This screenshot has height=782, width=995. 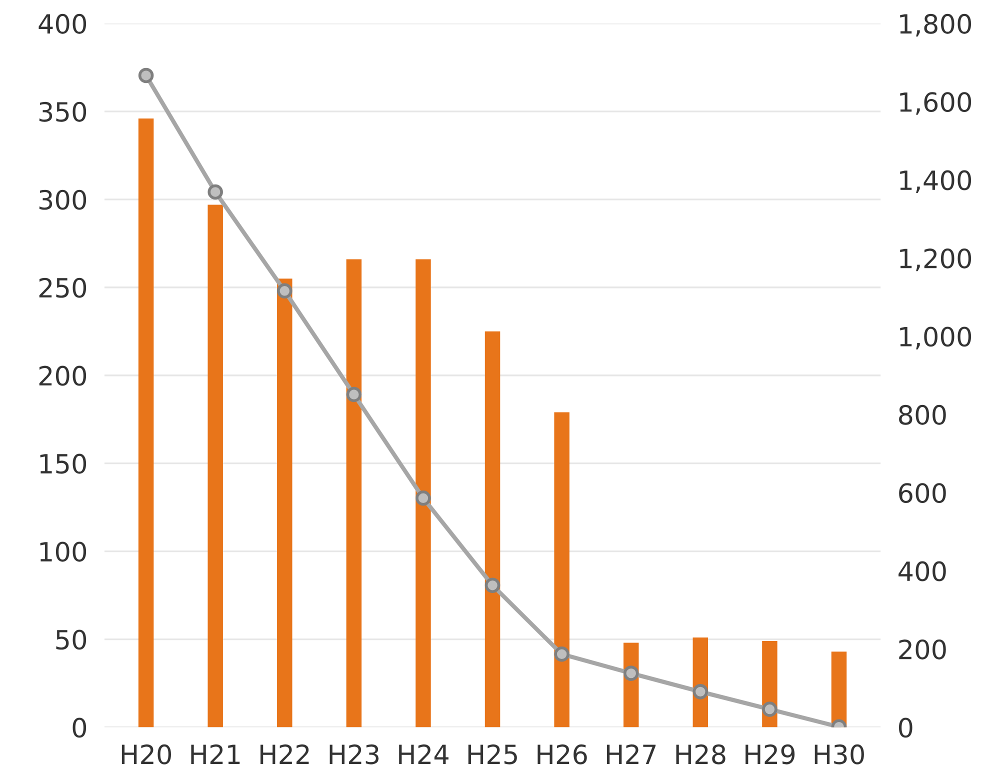 I want to click on x-tick-label: H22, so click(x=284, y=754).